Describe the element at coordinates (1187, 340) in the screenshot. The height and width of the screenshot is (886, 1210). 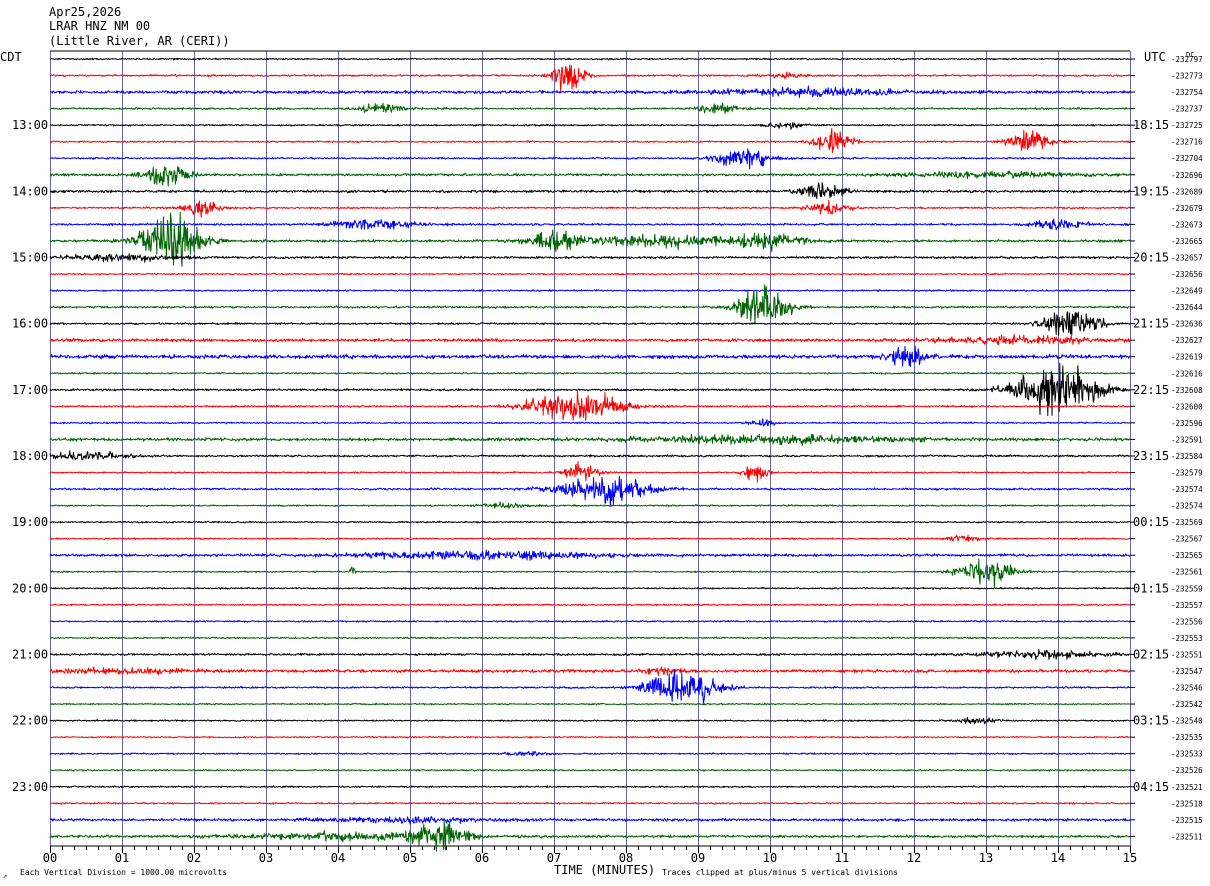
I see `dc-offset-label: -232627` at that location.